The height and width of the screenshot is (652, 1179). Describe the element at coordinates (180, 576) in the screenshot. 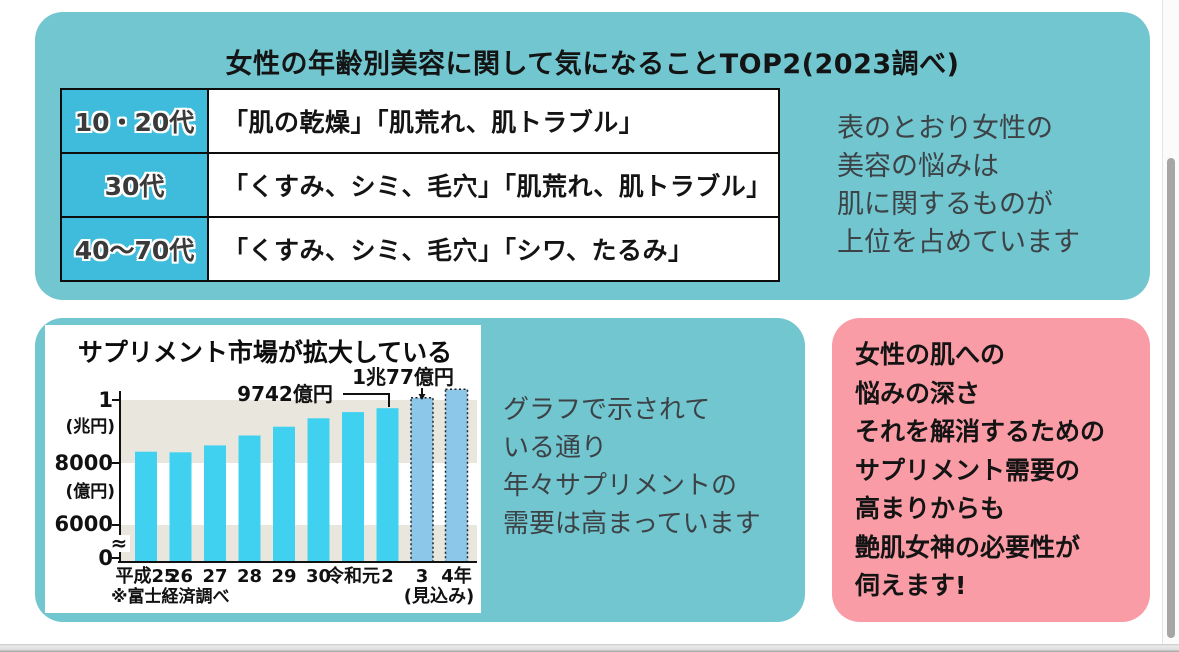

I see `x-tick-label: 26` at that location.